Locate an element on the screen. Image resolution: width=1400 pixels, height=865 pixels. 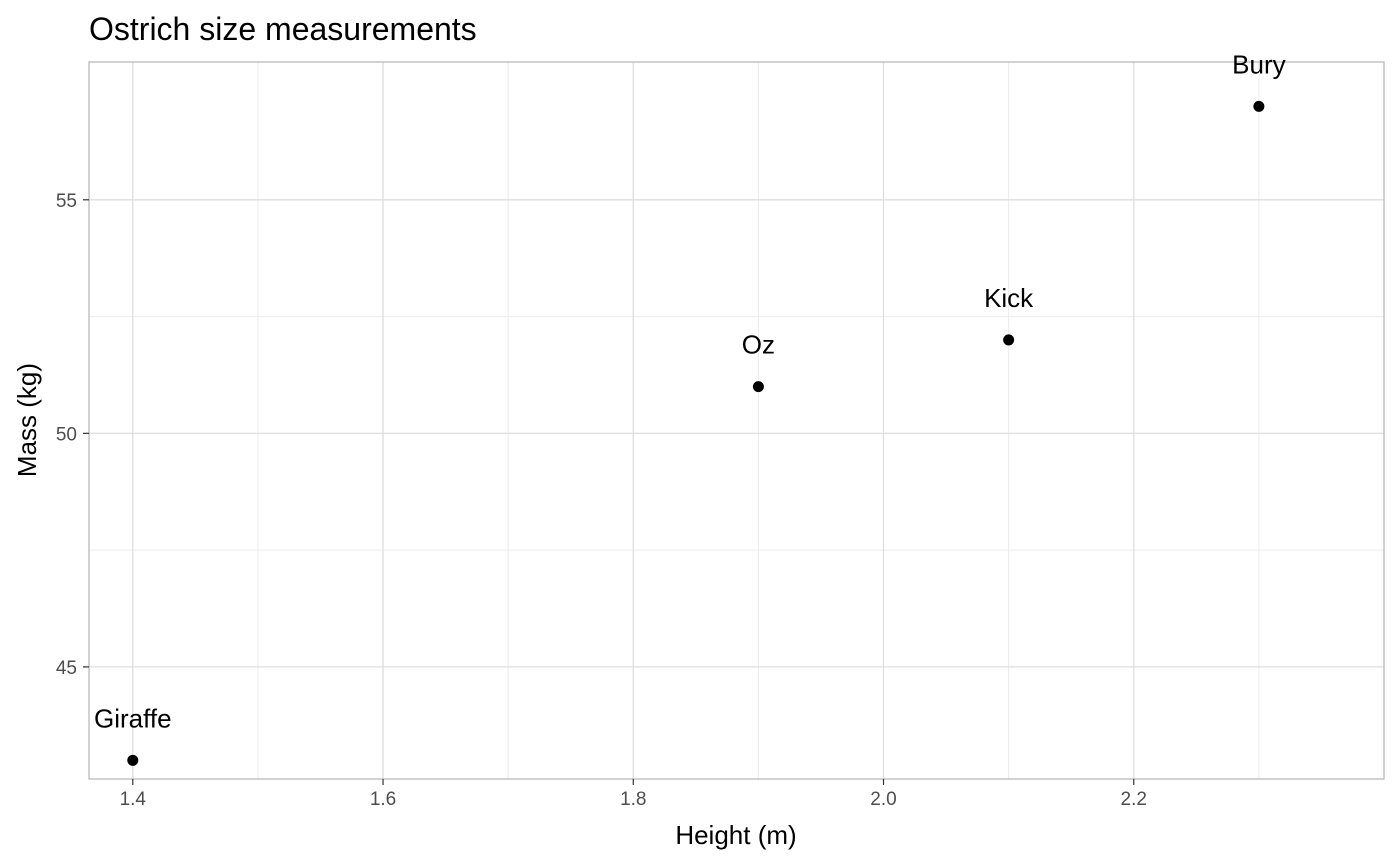
point-label: Bury is located at coordinates (1258, 64).